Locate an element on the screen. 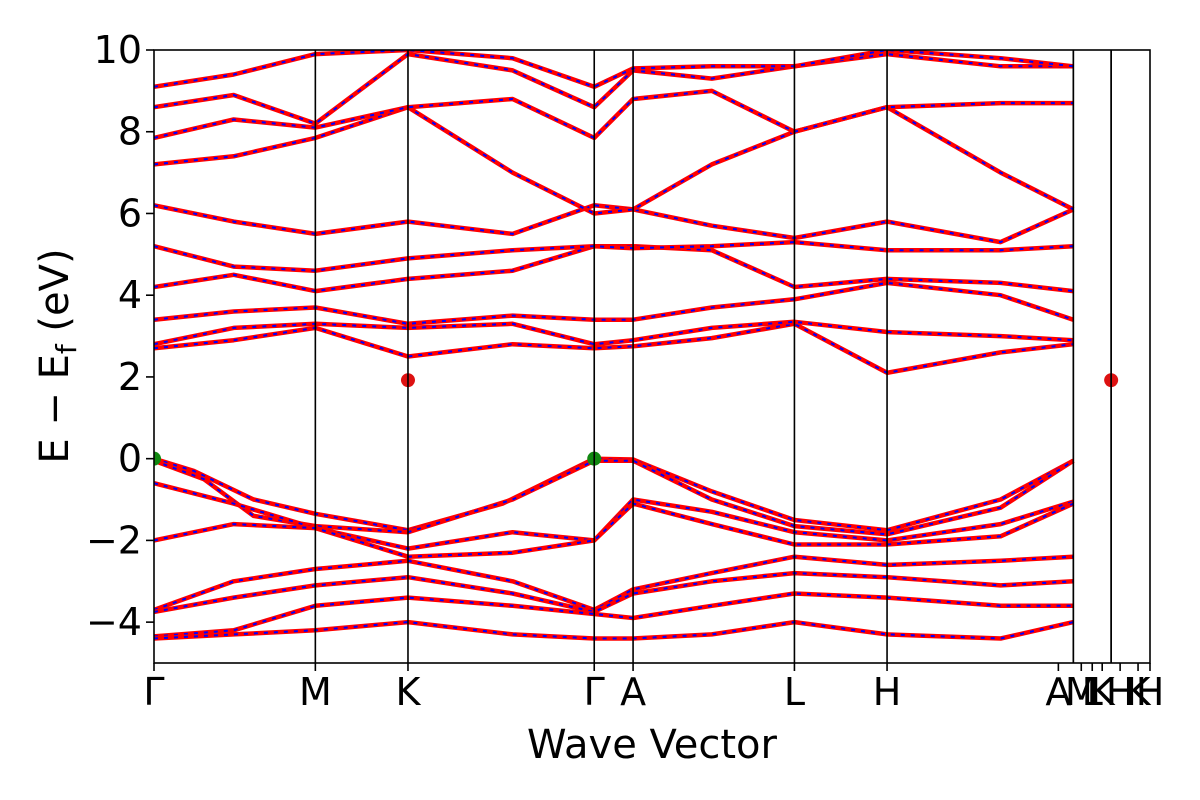 The width and height of the screenshot is (1200, 800). x-tick-label-10: K is located at coordinates (1103, 692).